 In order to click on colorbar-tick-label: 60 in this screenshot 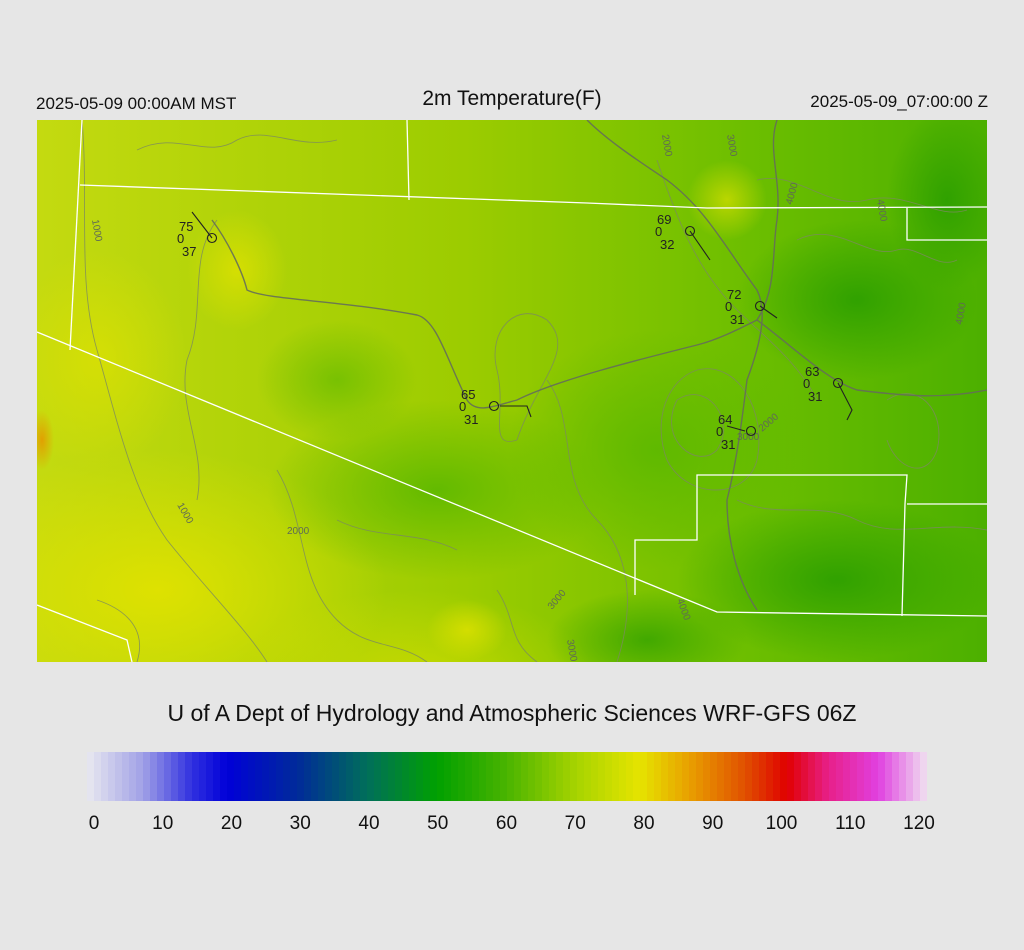, I will do `click(506, 823)`.